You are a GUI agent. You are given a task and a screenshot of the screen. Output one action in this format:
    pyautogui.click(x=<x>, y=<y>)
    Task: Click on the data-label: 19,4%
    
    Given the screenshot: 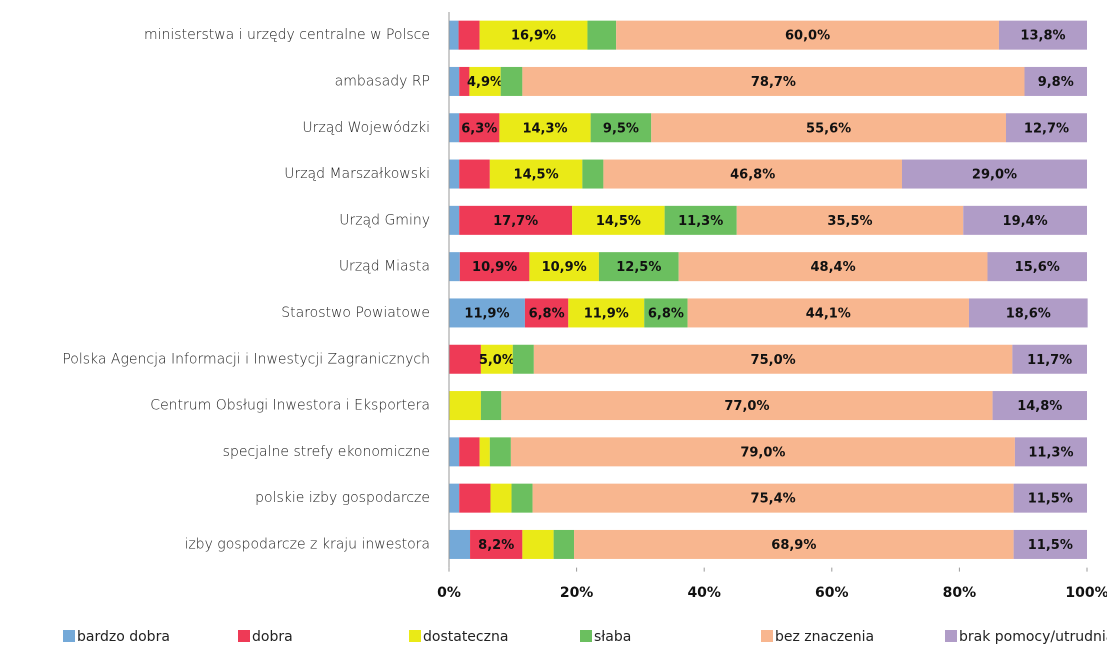 What is the action you would take?
    pyautogui.click(x=1025, y=221)
    